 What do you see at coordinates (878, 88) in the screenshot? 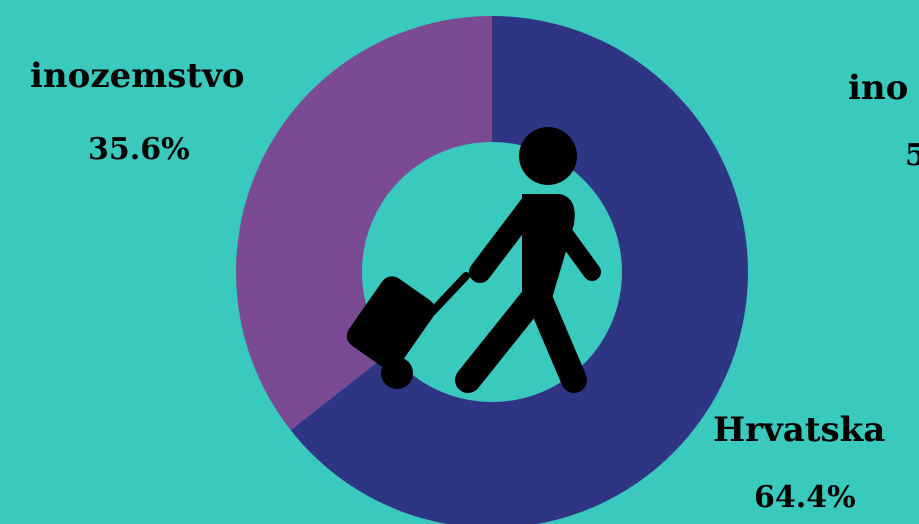
I see `partial-label-right-top-name: ino` at bounding box center [878, 88].